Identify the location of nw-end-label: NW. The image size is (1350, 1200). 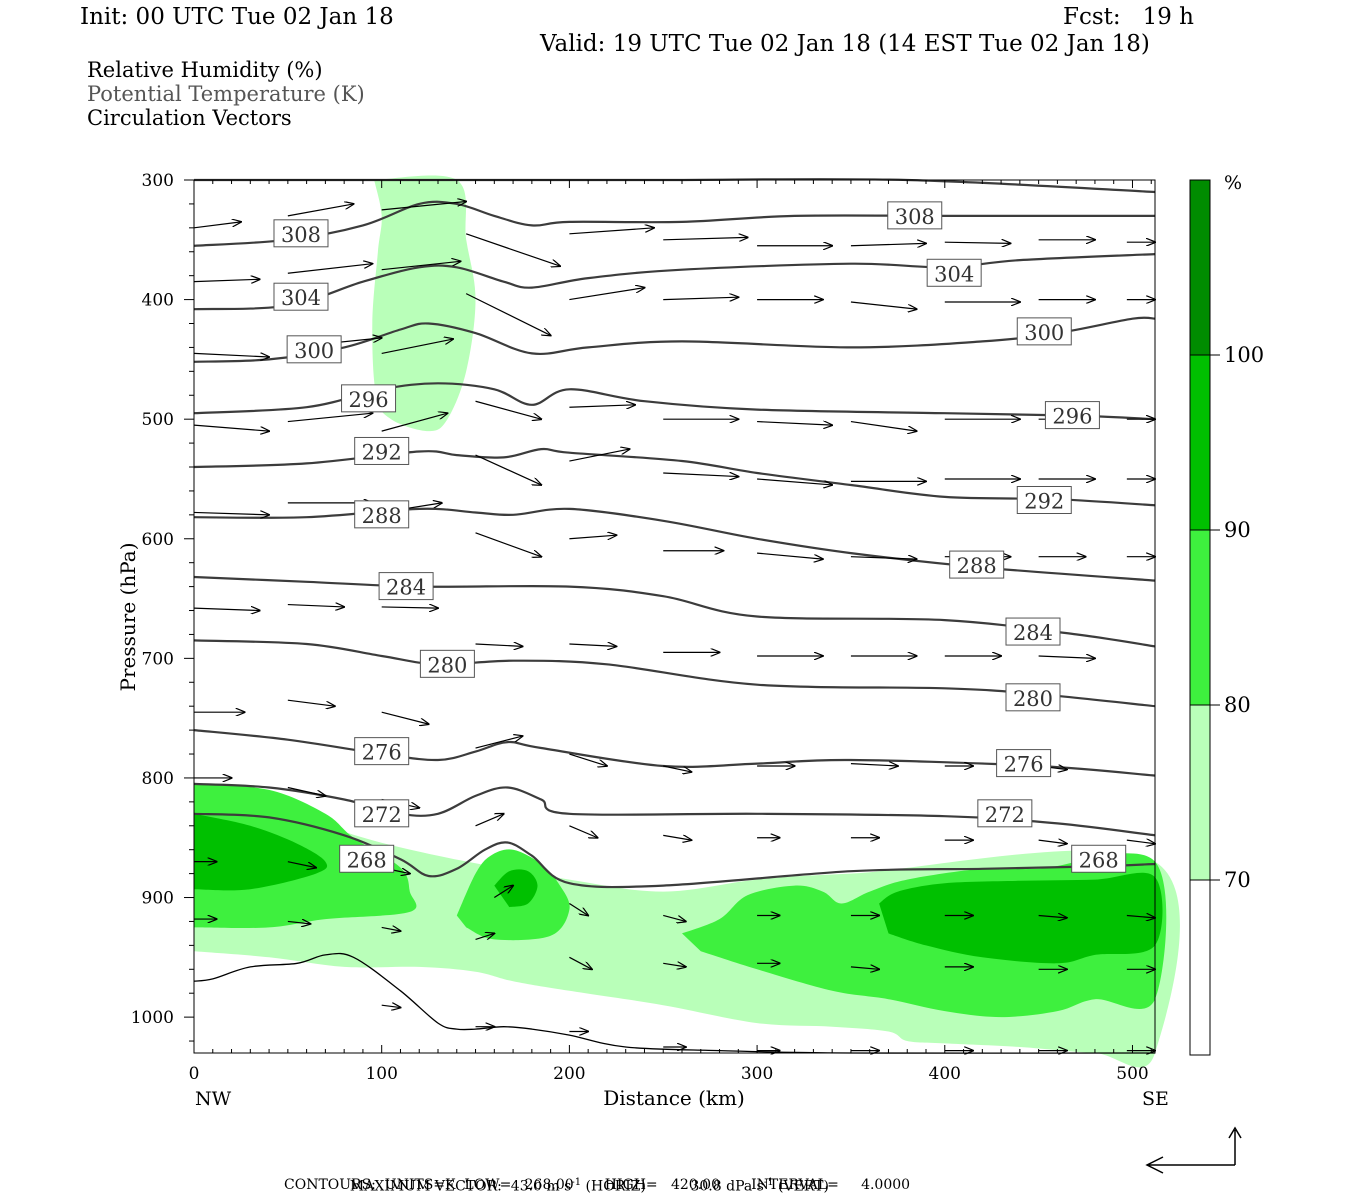
(213, 1099).